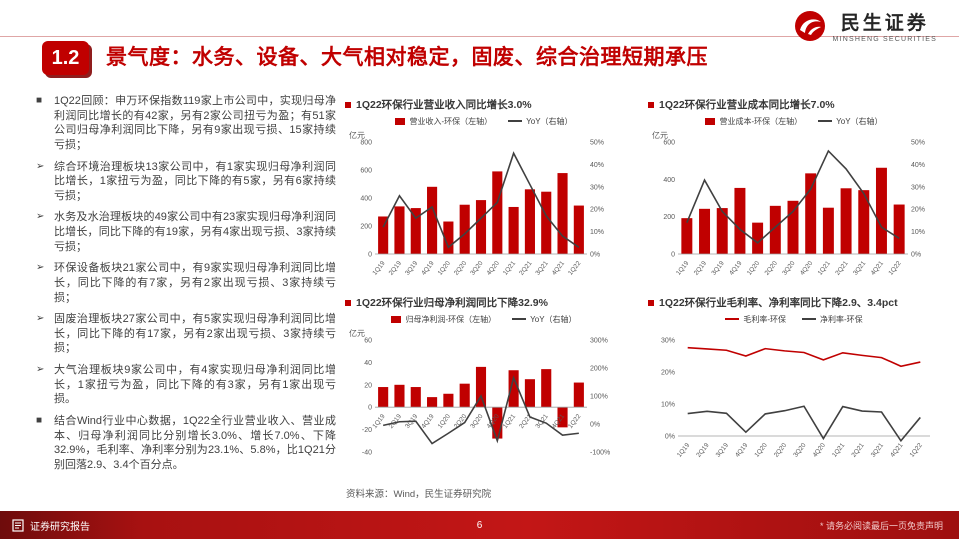  I want to click on chart-title: 1Q22环保行业毛利率、净利率同比下降2.9、3.4pct, so click(778, 303).